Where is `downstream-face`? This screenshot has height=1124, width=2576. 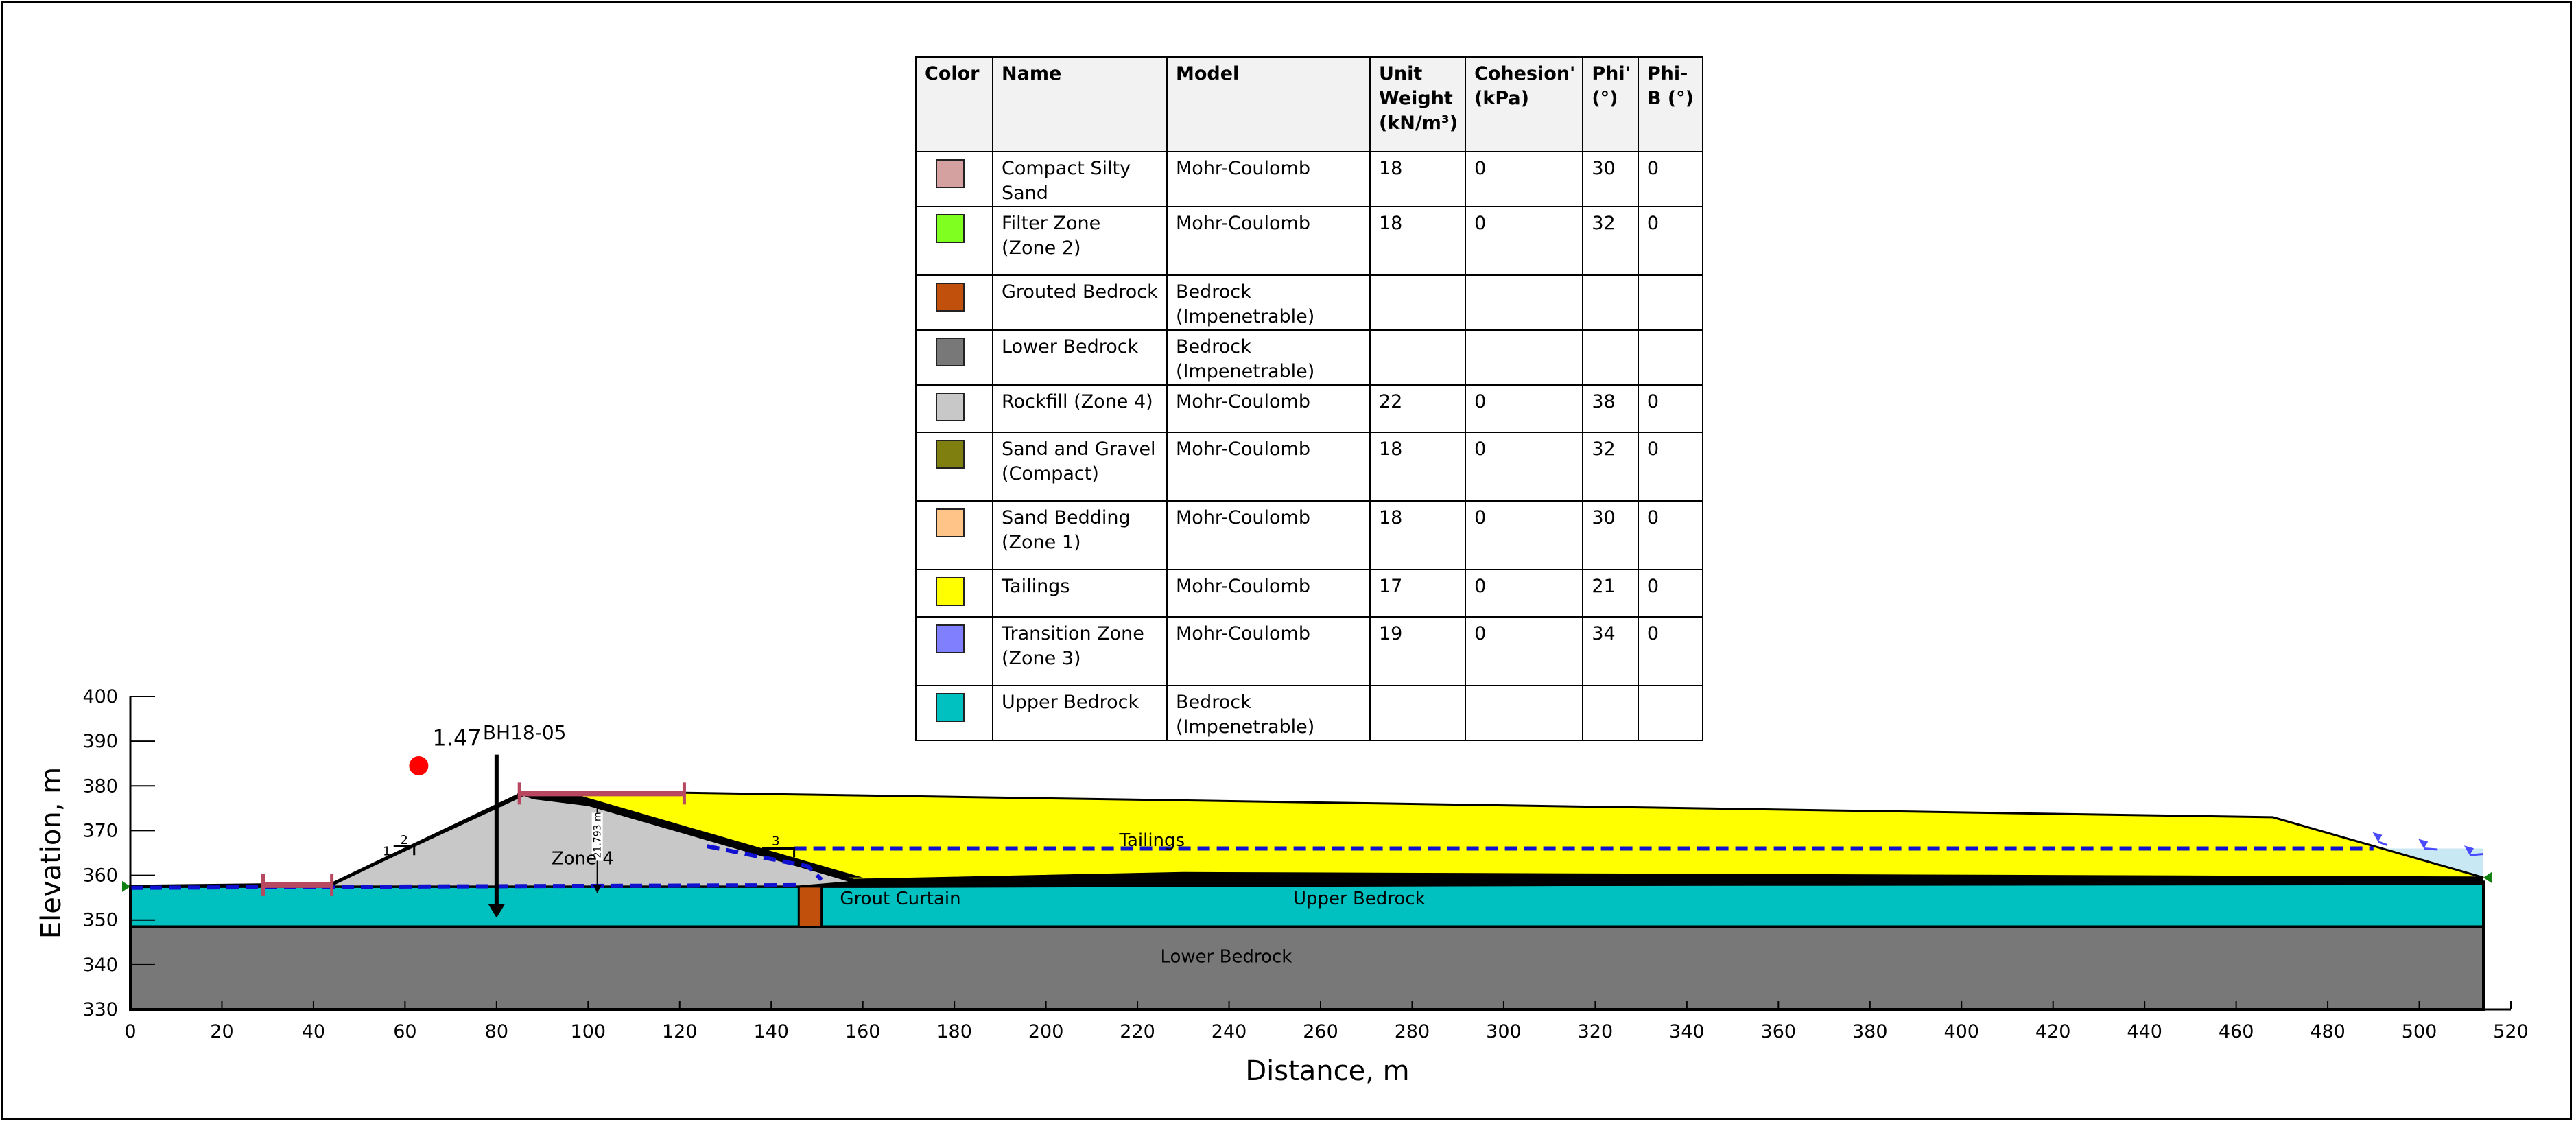 downstream-face is located at coordinates (428, 838).